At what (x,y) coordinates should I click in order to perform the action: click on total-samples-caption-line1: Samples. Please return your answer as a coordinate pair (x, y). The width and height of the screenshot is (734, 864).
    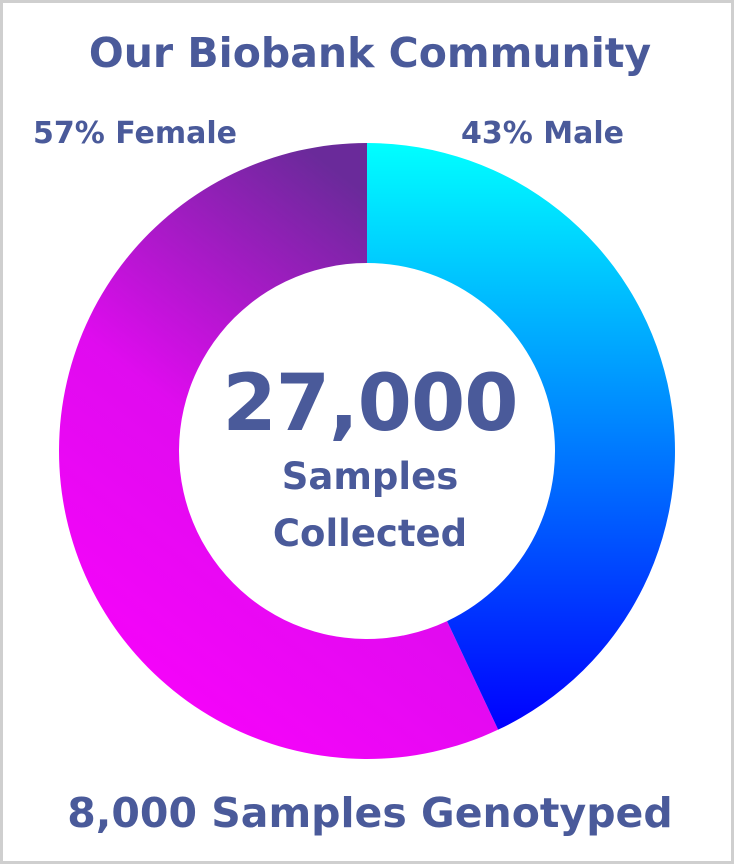
    Looking at the image, I should click on (370, 476).